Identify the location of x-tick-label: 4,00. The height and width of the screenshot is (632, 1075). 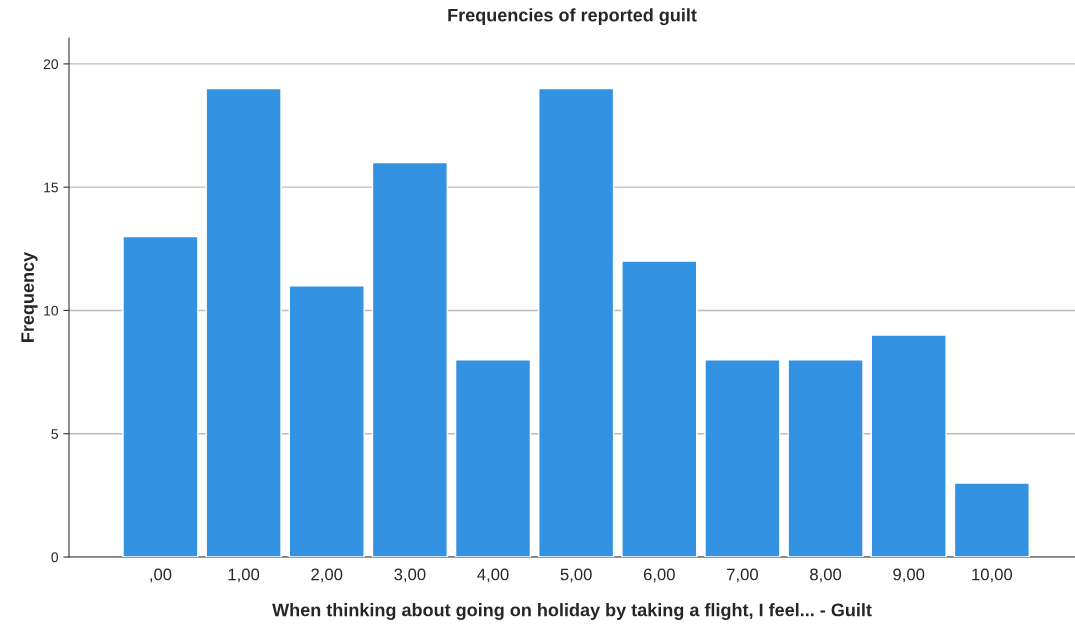
(493, 575).